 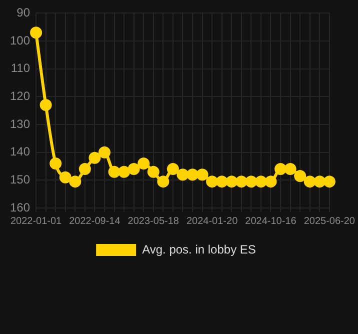 What do you see at coordinates (20, 179) in the screenshot?
I see `y-tick-label: 150` at bounding box center [20, 179].